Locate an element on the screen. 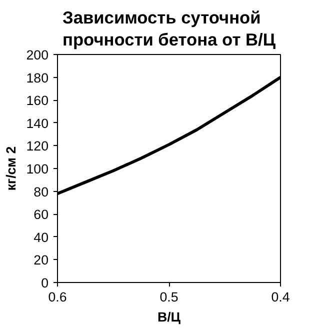  x-tick-label: 0.4 is located at coordinates (280, 297).